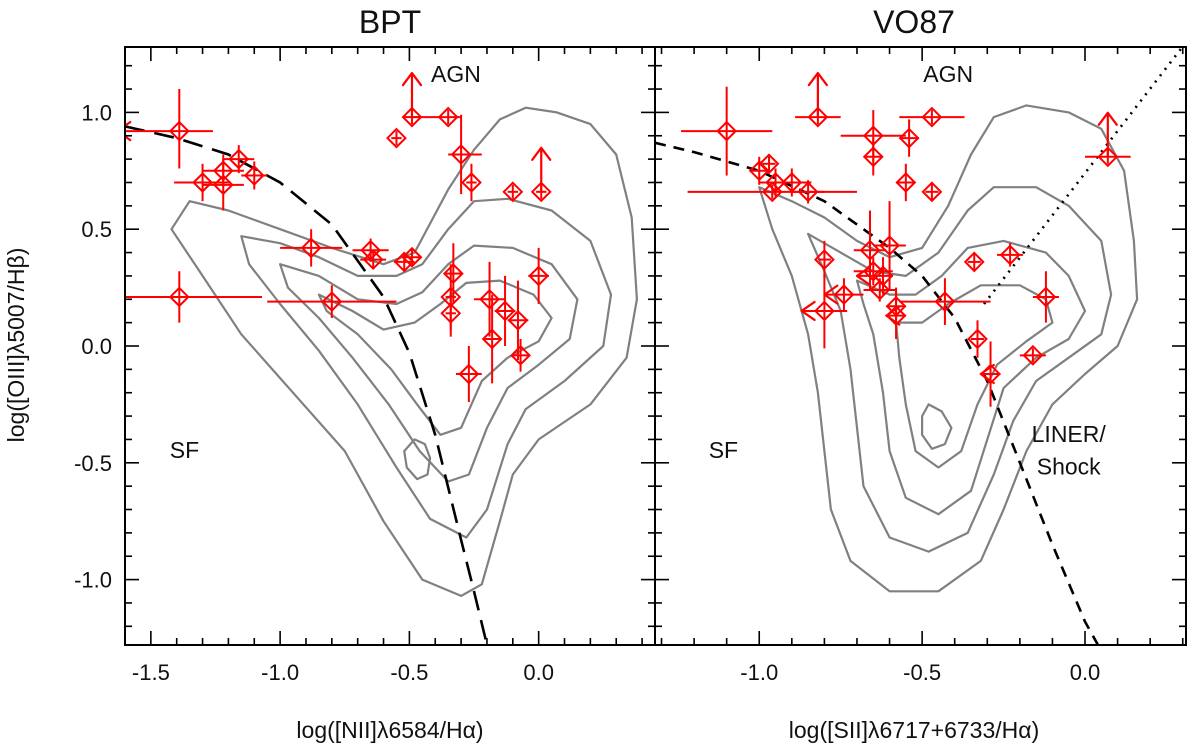  Describe the element at coordinates (389, 730) in the screenshot. I see `x-axis-label-bpt: log([NII]λ6584/Hα)` at that location.